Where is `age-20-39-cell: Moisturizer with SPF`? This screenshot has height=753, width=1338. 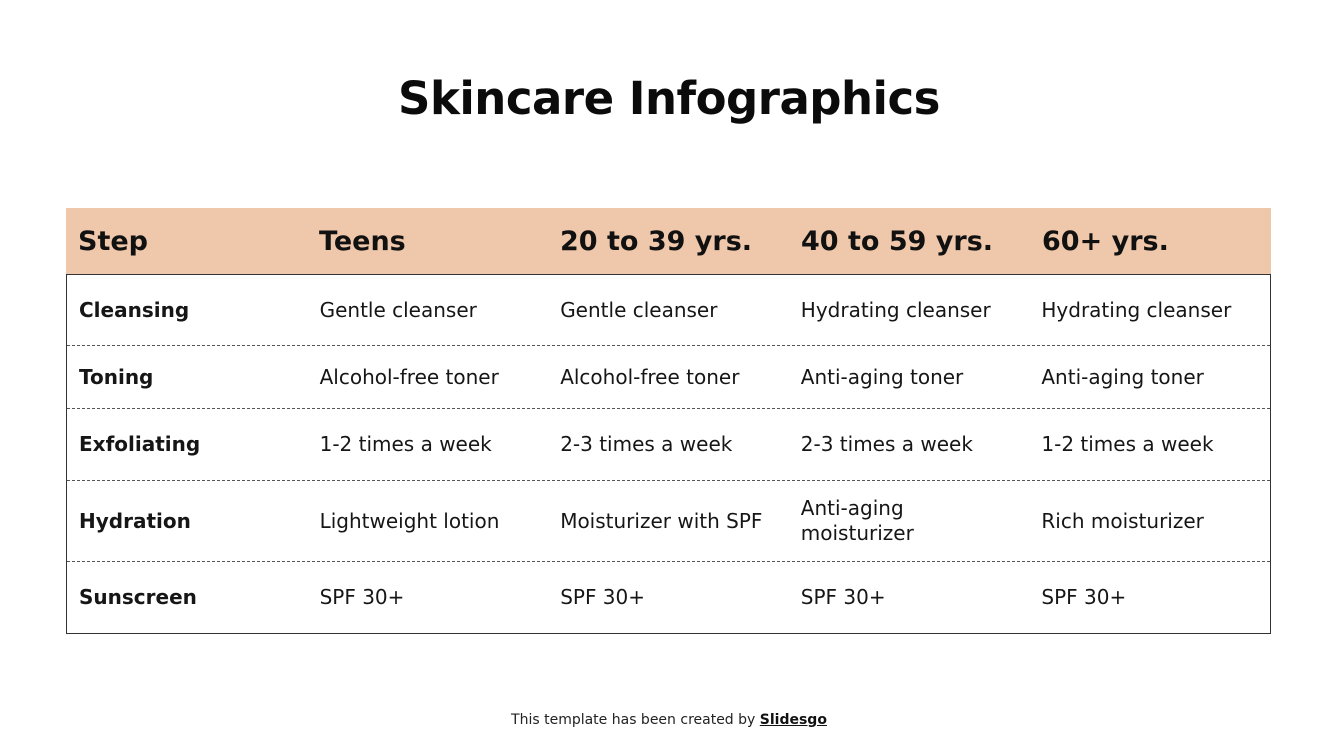 age-20-39-cell: Moisturizer with SPF is located at coordinates (661, 520).